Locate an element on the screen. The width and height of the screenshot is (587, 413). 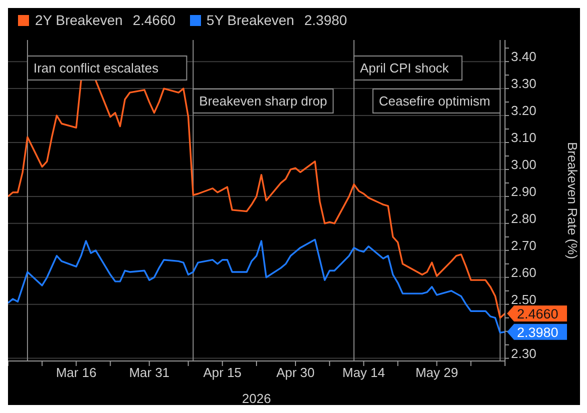
text: 2.4660 is located at coordinates (154, 20).